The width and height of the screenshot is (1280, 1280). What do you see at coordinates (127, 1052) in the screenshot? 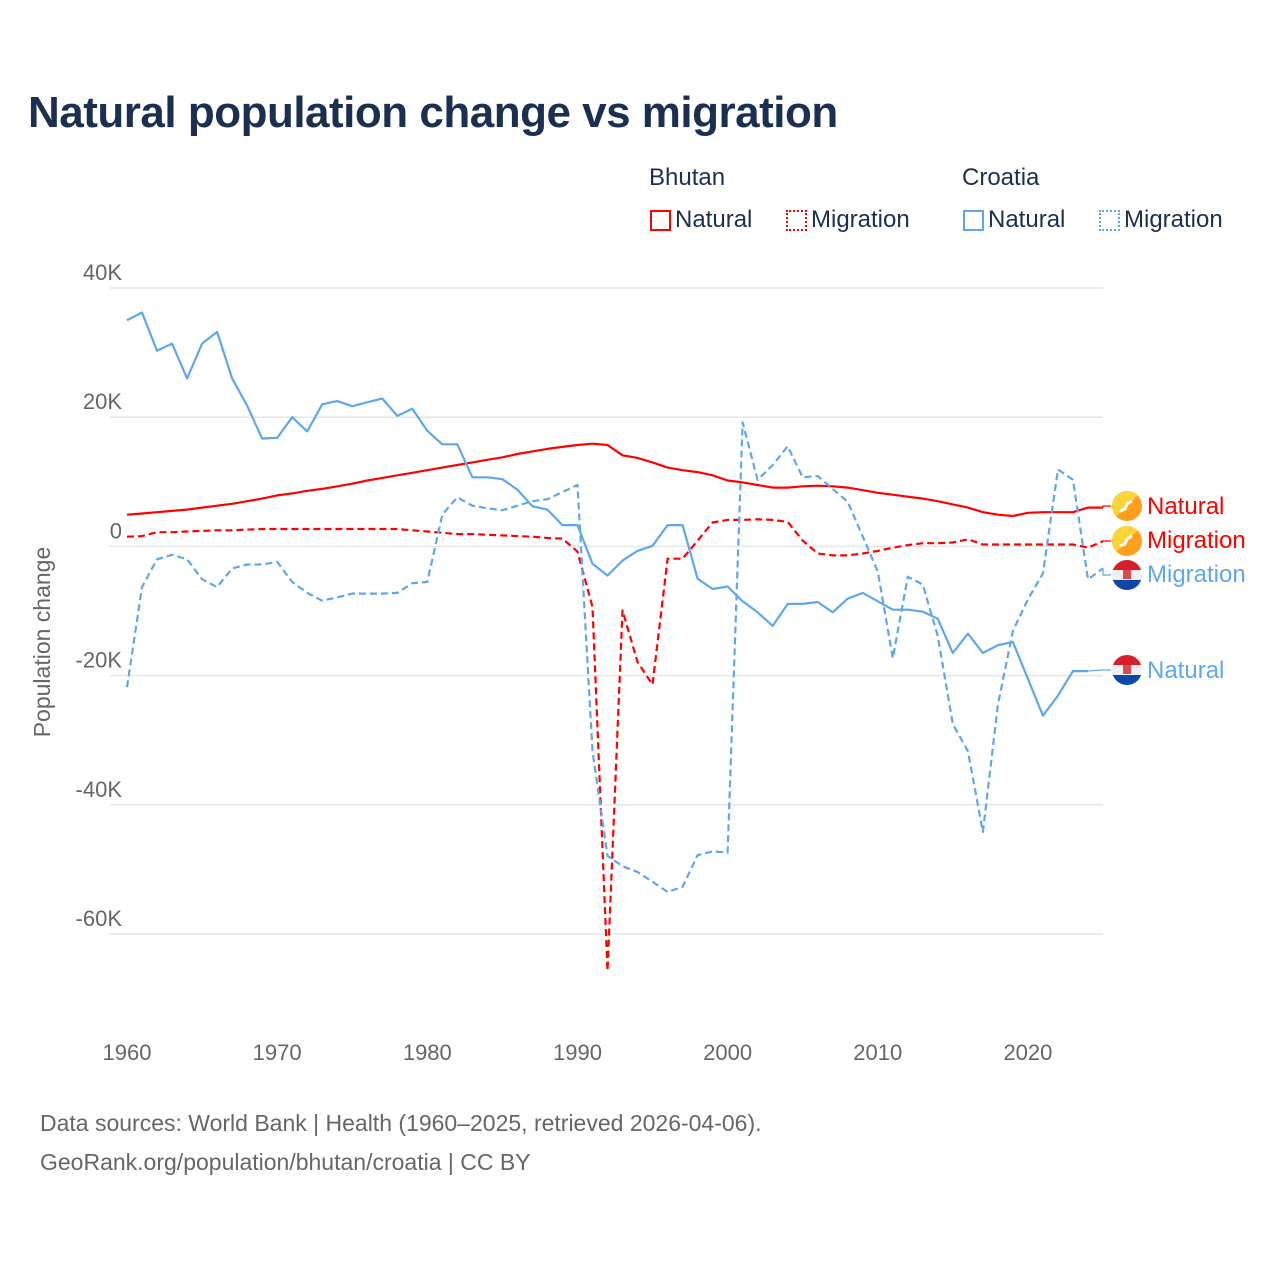
I see `x-tick-label: 1960` at bounding box center [127, 1052].